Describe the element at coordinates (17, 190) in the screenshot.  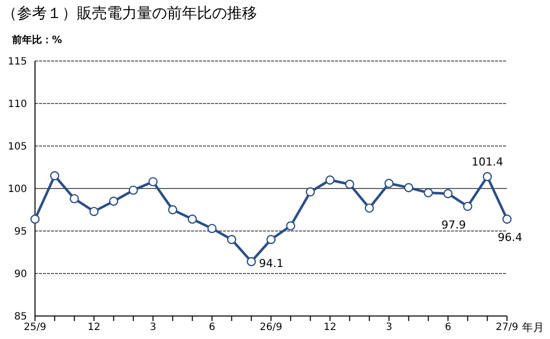
I see `y-tick-label: 100` at that location.